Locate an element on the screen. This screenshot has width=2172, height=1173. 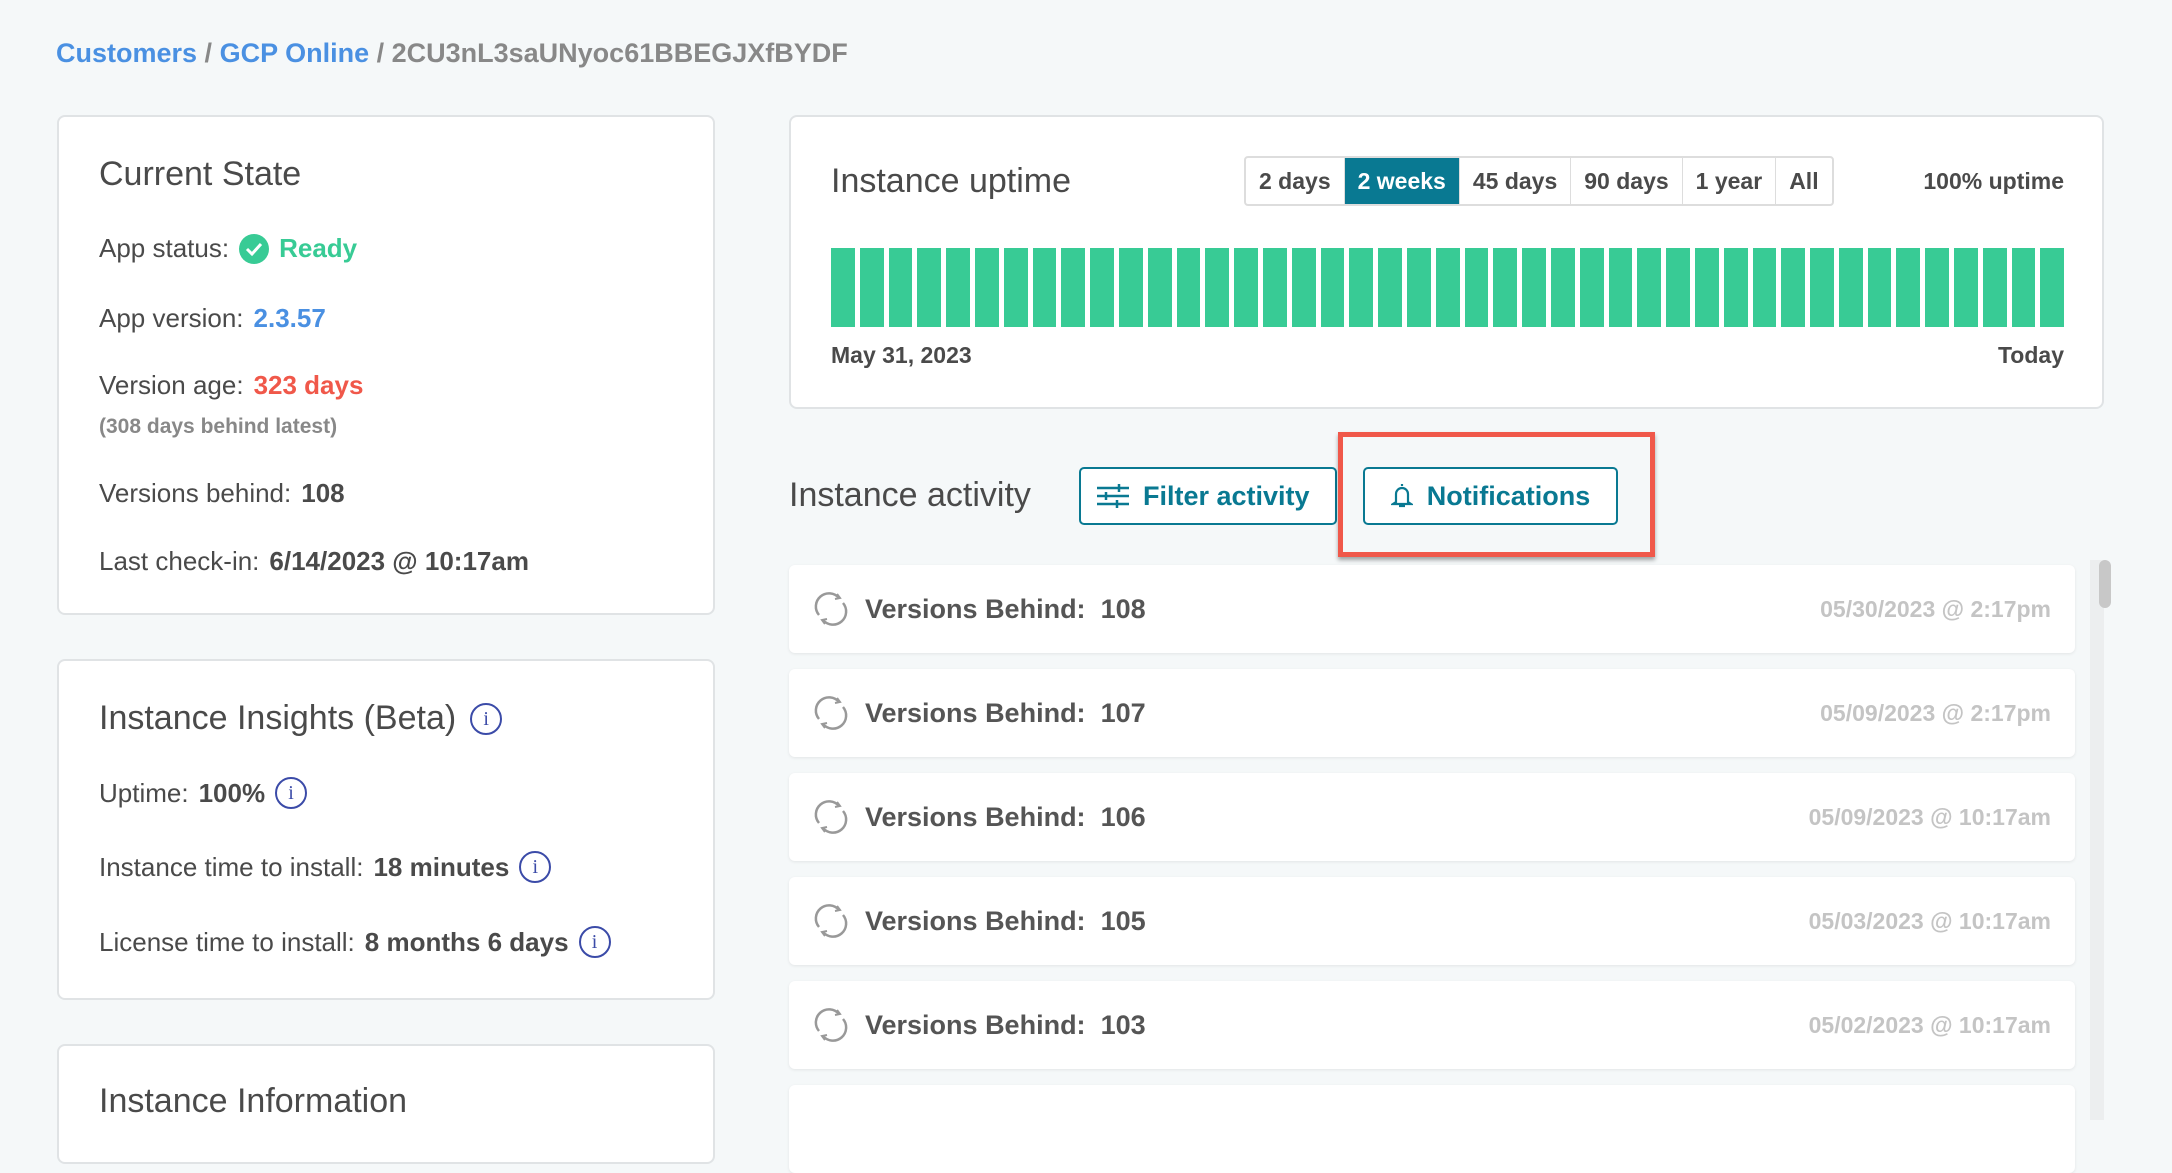
activity-item: Versions Behind: 105 05/03/2023 @ 10:17am is located at coordinates (1432, 921).